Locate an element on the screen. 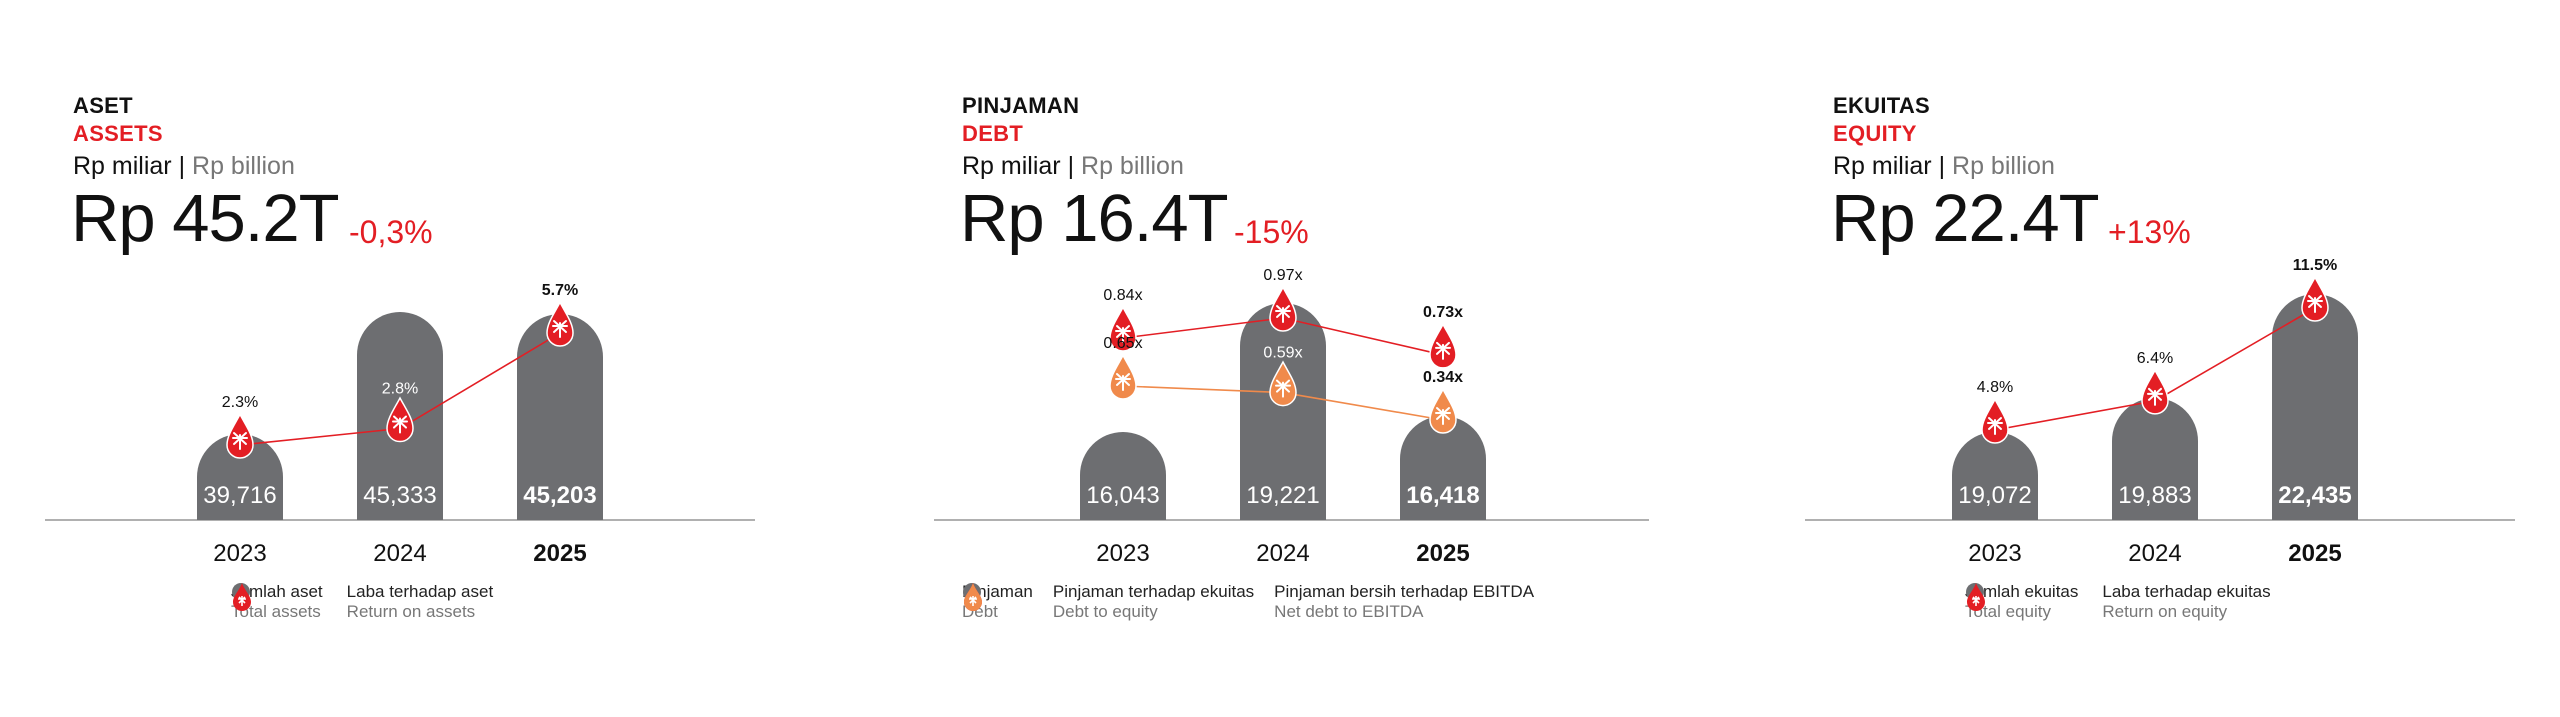 This screenshot has width=2560, height=717. orange-drop-icon is located at coordinates (973, 597).